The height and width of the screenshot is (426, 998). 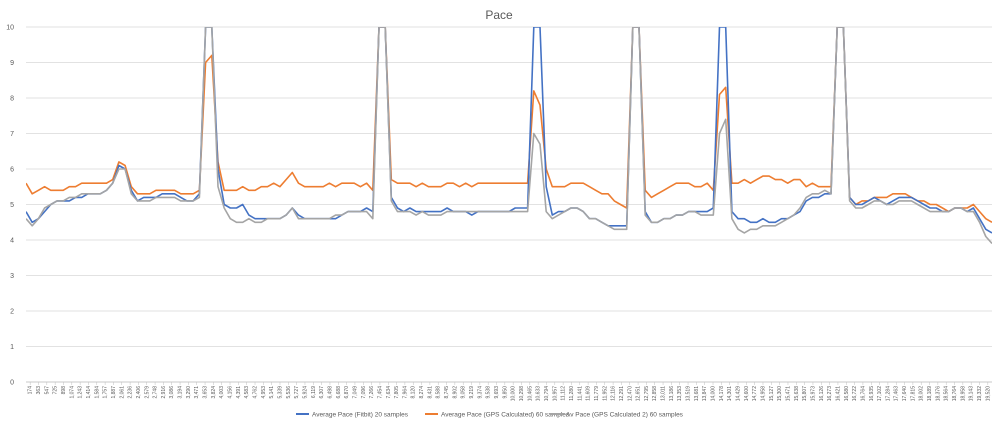 I want to click on legend-label-1: Average Pace (Fitbit) 20 samples, so click(x=360, y=414).